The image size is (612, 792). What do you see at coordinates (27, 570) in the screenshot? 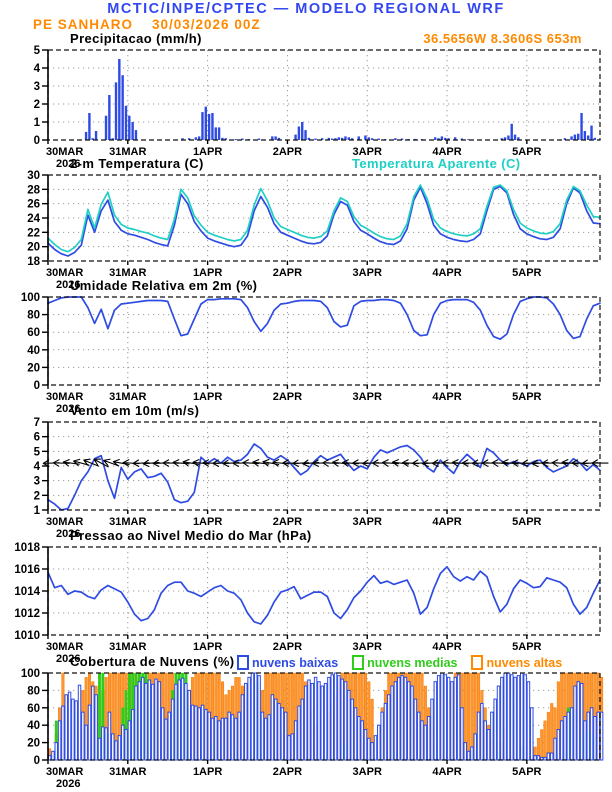
I see `svg-text: 1016` at bounding box center [27, 570].